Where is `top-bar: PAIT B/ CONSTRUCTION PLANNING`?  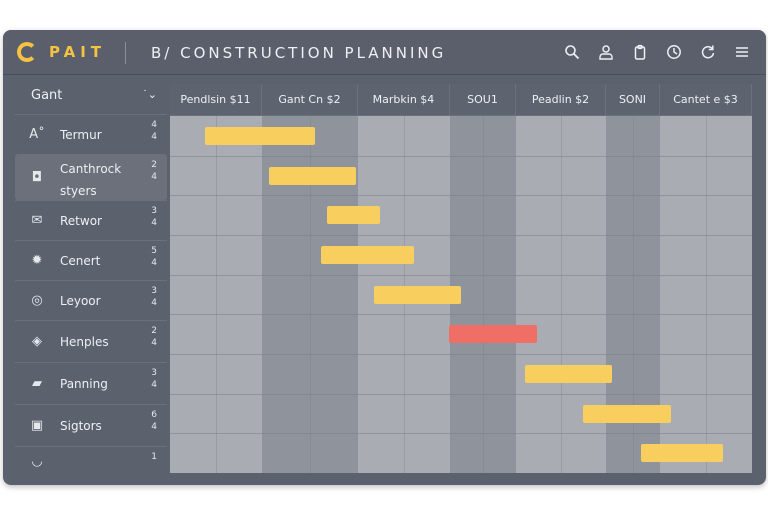
top-bar: PAIT B/ CONSTRUCTION PLANNING is located at coordinates (384, 52).